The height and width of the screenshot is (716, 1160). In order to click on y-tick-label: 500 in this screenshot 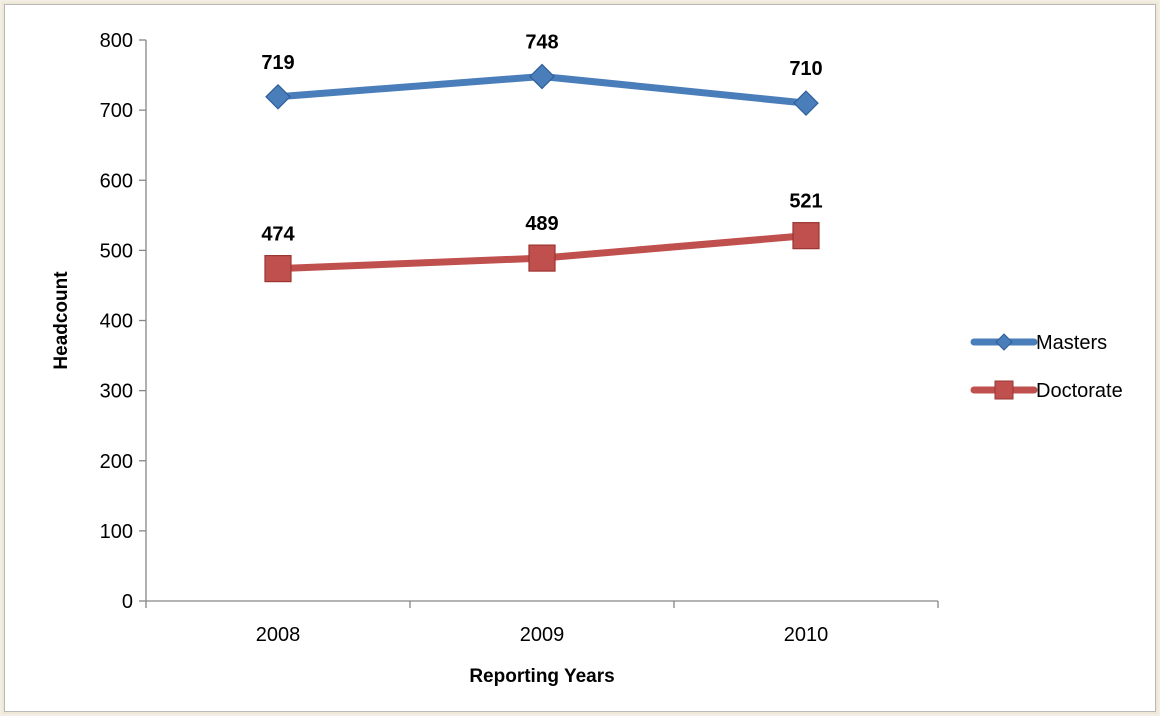, I will do `click(116, 251)`.